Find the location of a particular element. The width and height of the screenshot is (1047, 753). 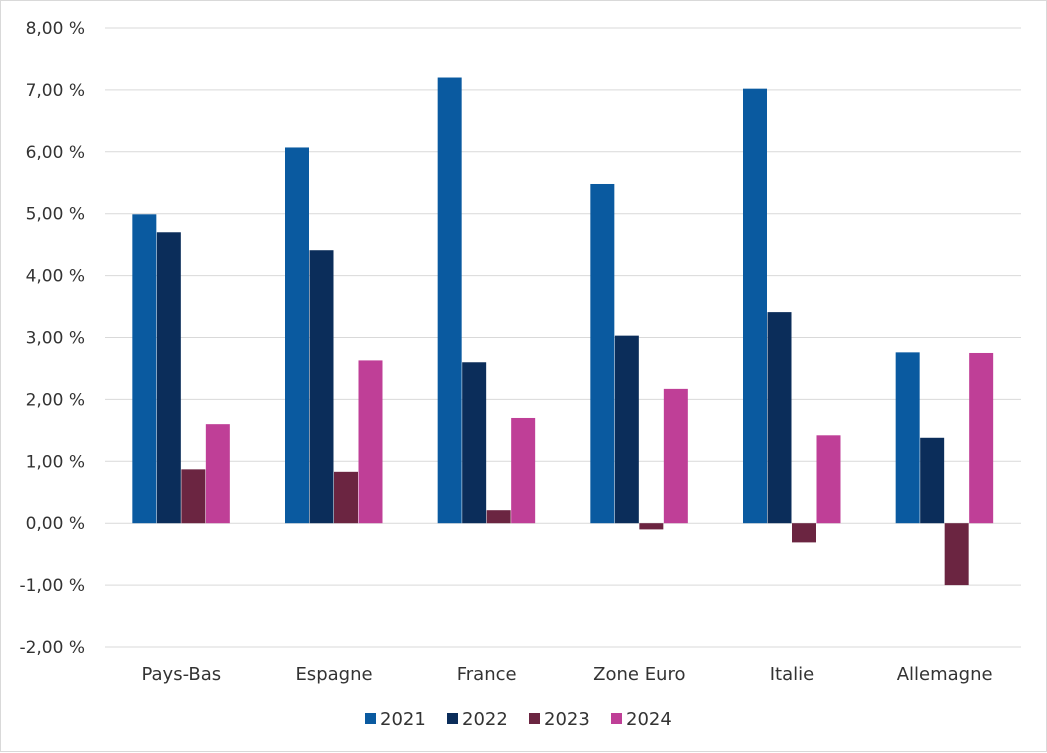

y-tick-label: 4,00 % is located at coordinates (55, 277).